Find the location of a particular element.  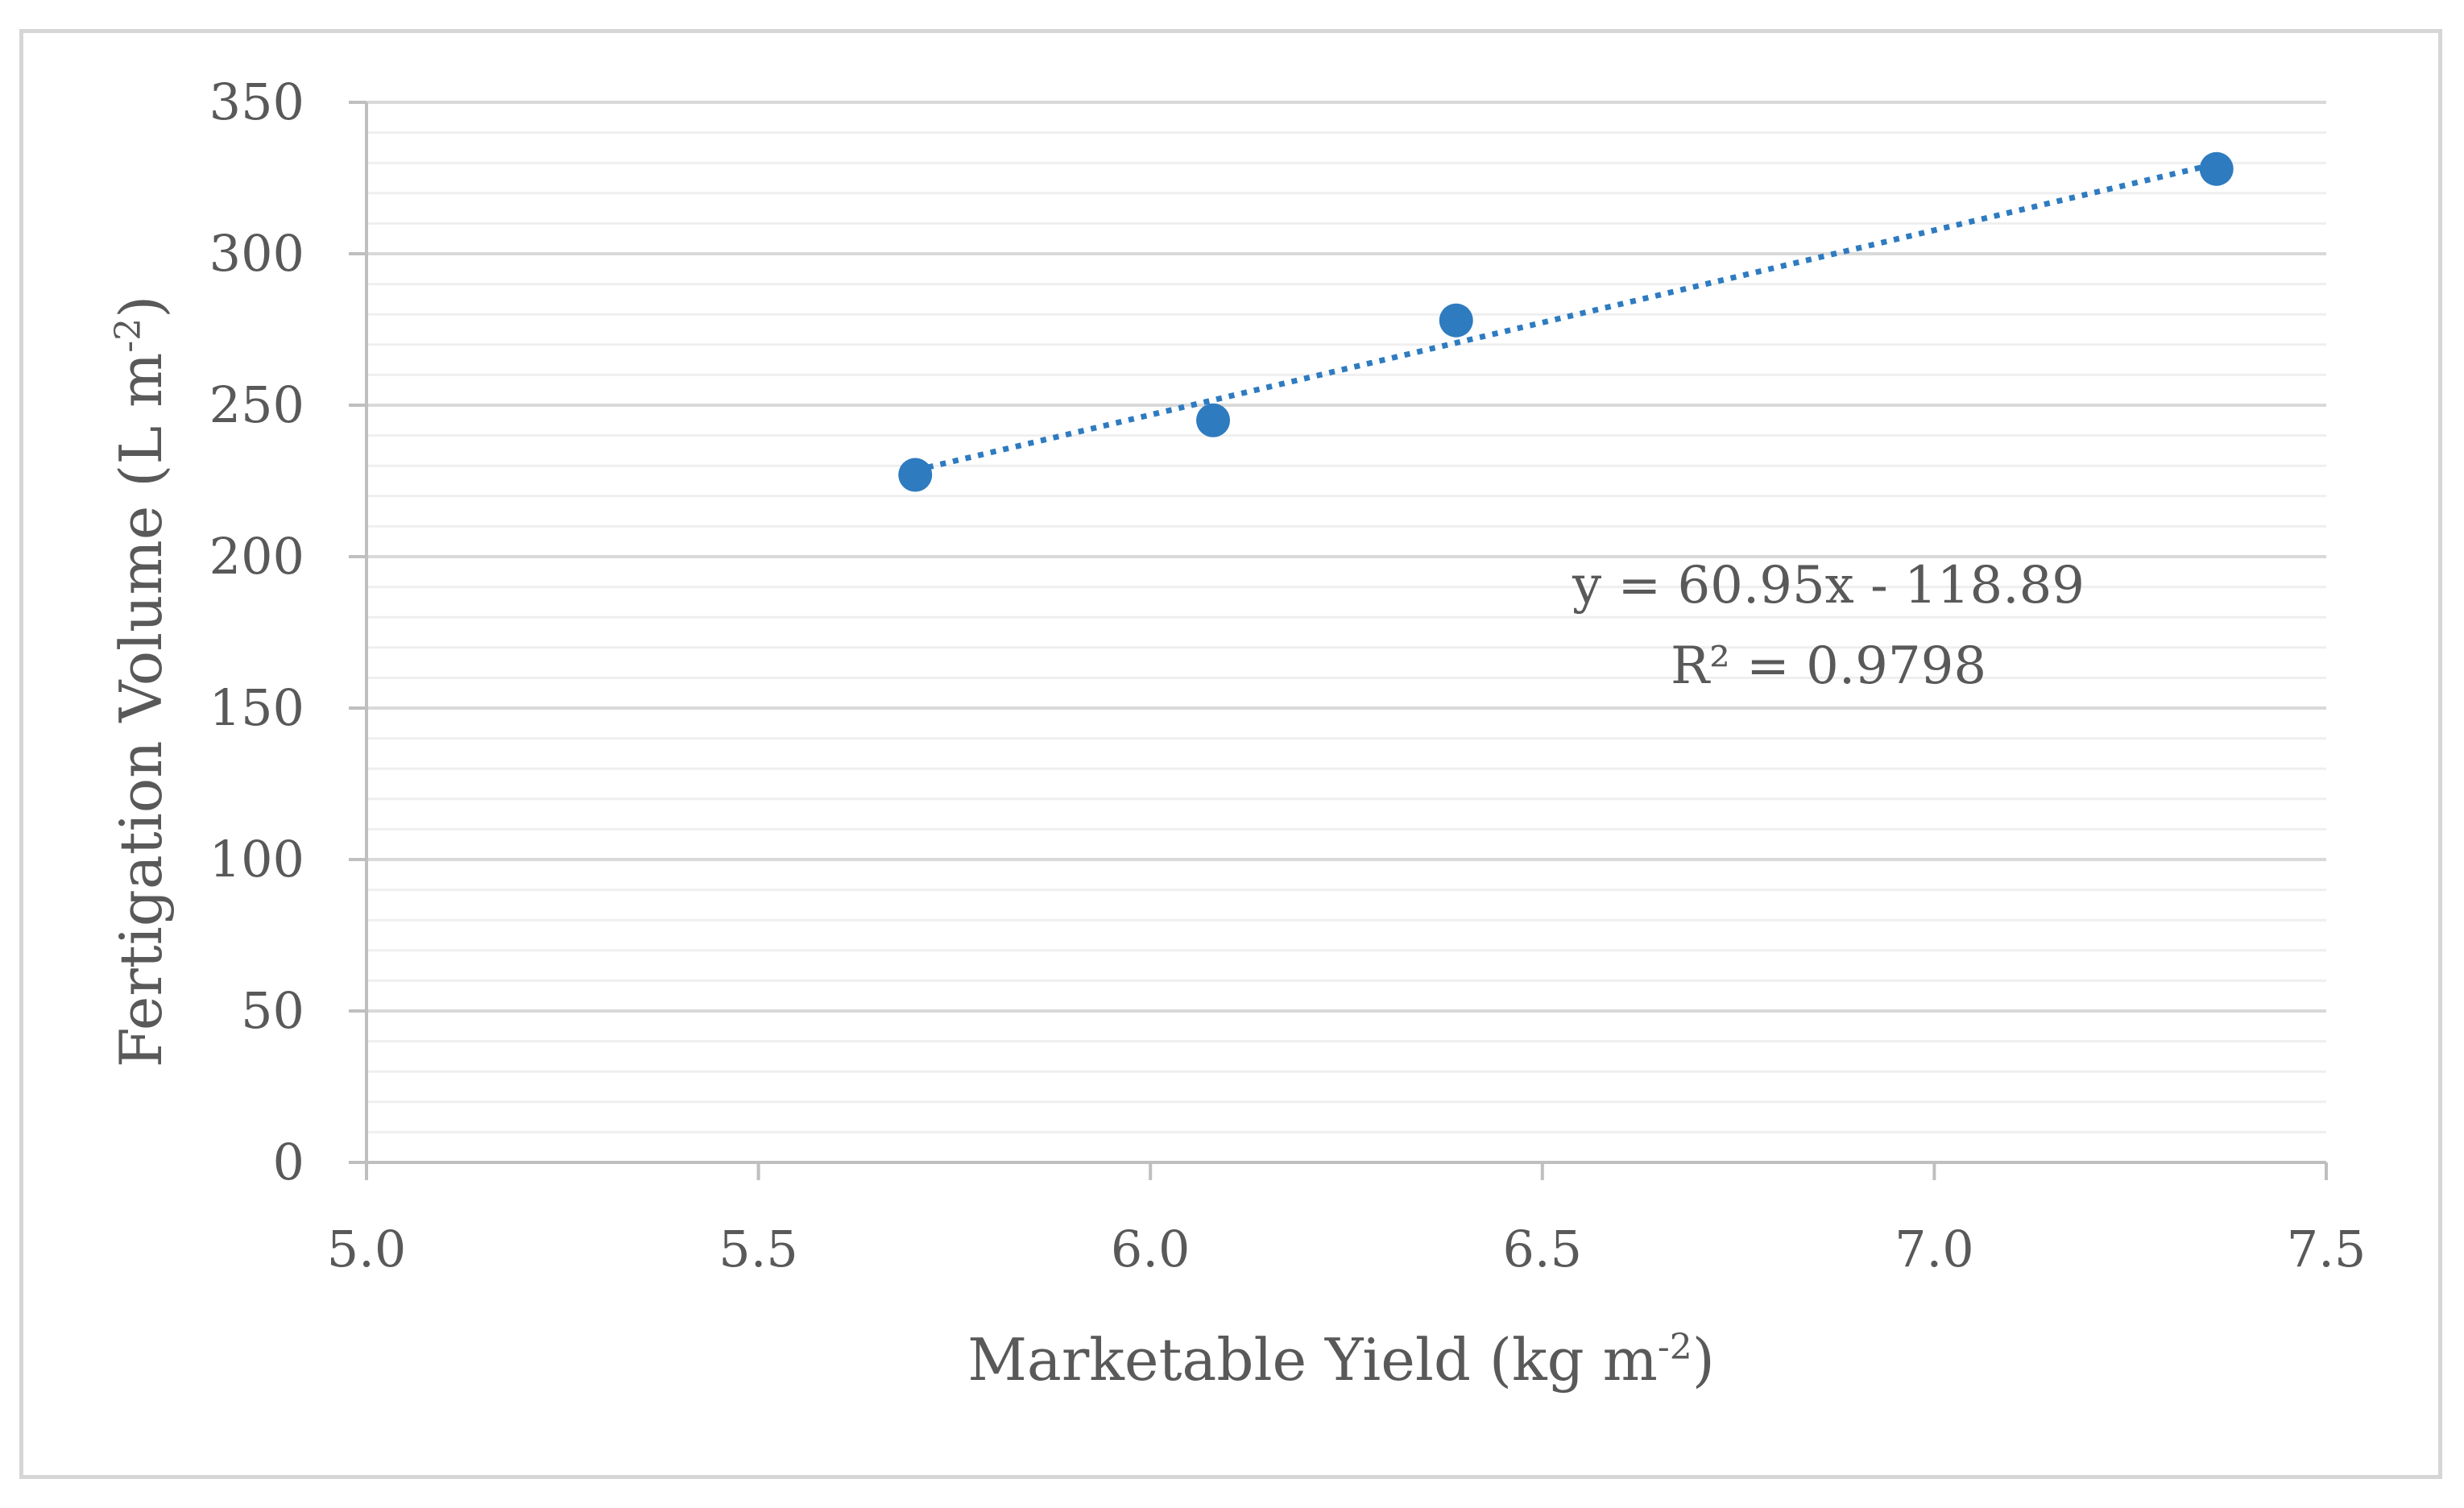

trendline-equation: y = 60.95x - 118.89 is located at coordinates (1828, 586).